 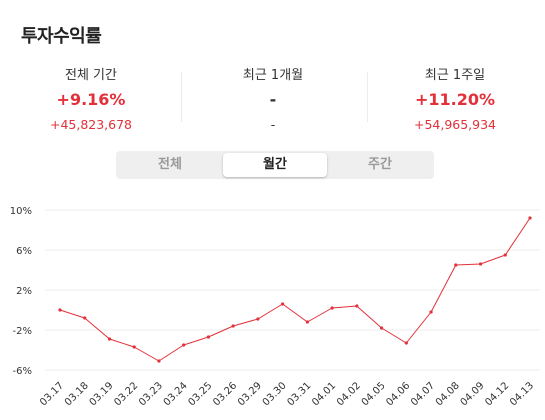 I want to click on stat-label: 최근 1개월, so click(x=273, y=75).